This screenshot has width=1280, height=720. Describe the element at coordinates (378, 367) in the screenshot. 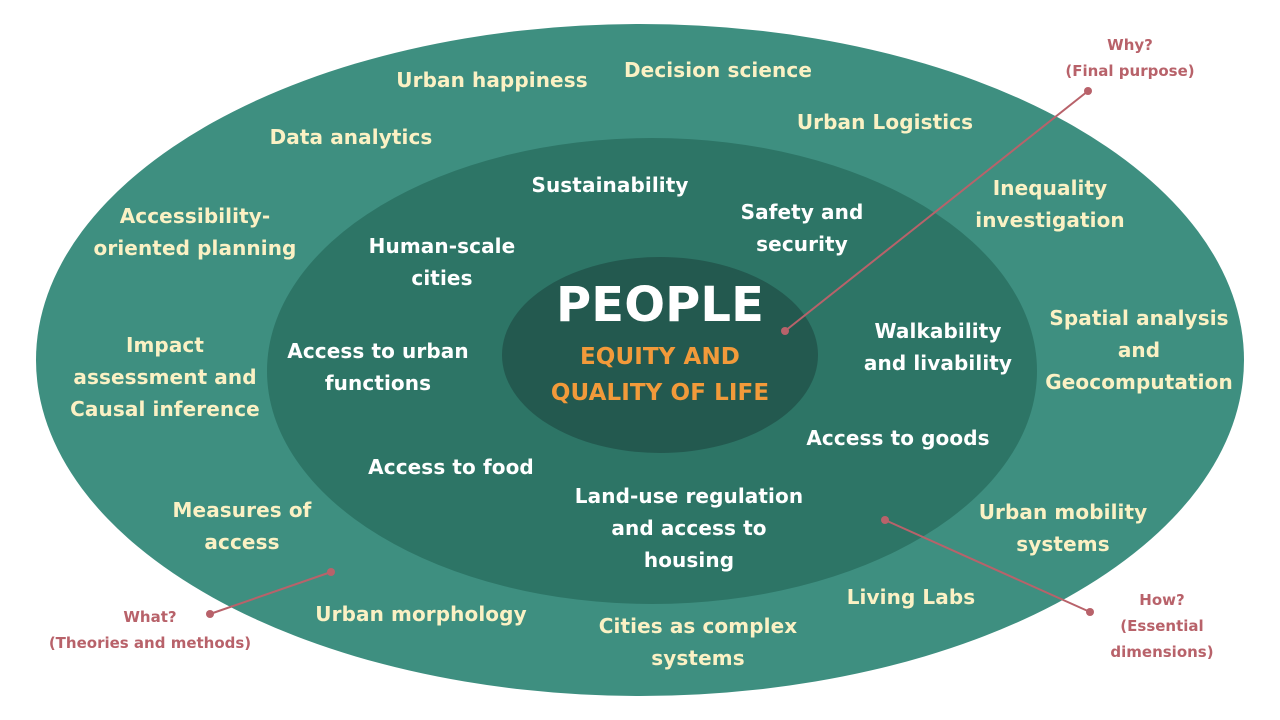

I see `label-access-urban-functions: Access to urban functions` at that location.